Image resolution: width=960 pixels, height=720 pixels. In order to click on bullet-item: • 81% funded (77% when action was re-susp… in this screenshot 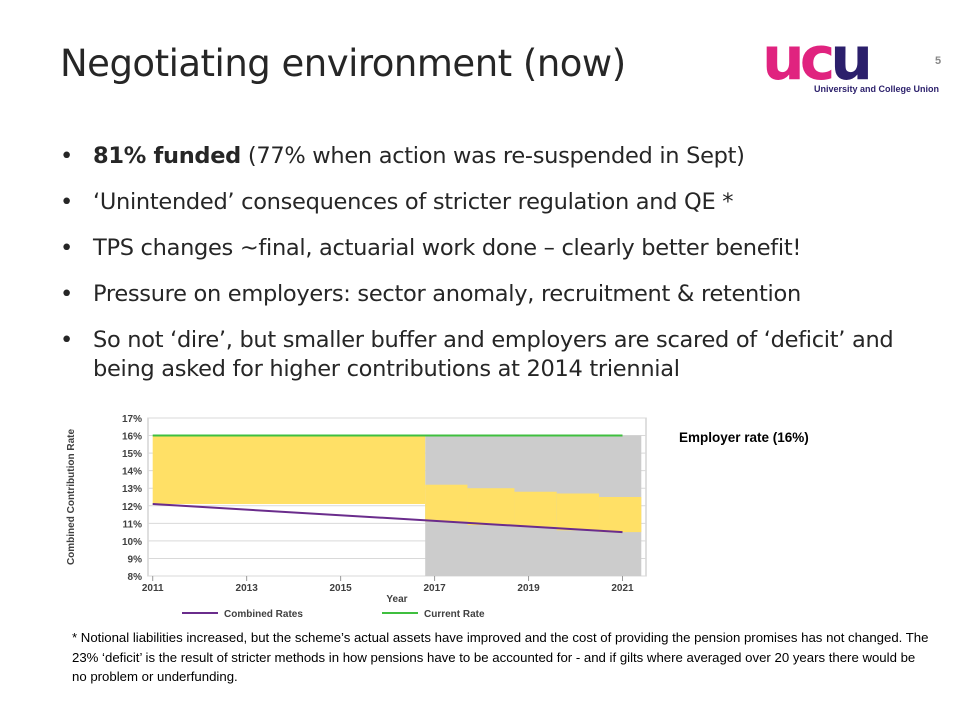, I will do `click(505, 156)`.